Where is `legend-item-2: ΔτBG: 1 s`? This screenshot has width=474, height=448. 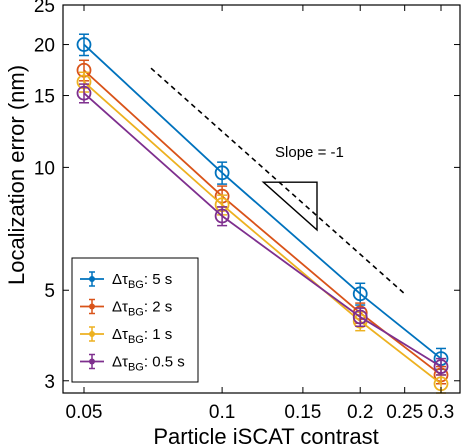
legend-item-2: ΔτBG: 1 s is located at coordinates (126, 336).